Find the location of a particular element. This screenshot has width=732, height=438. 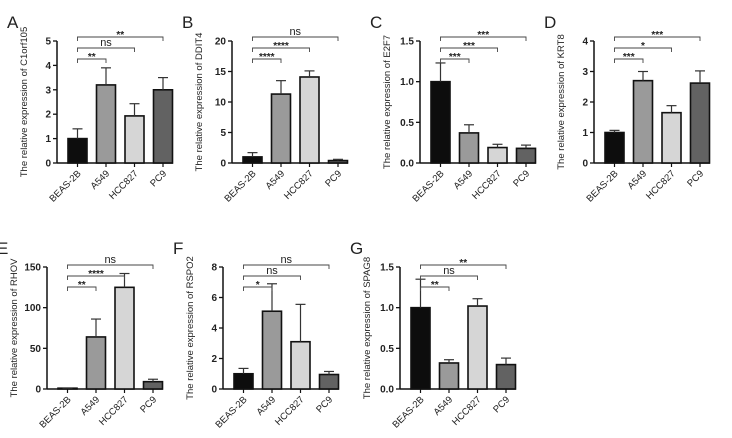

significance-label: * is located at coordinates (258, 285).